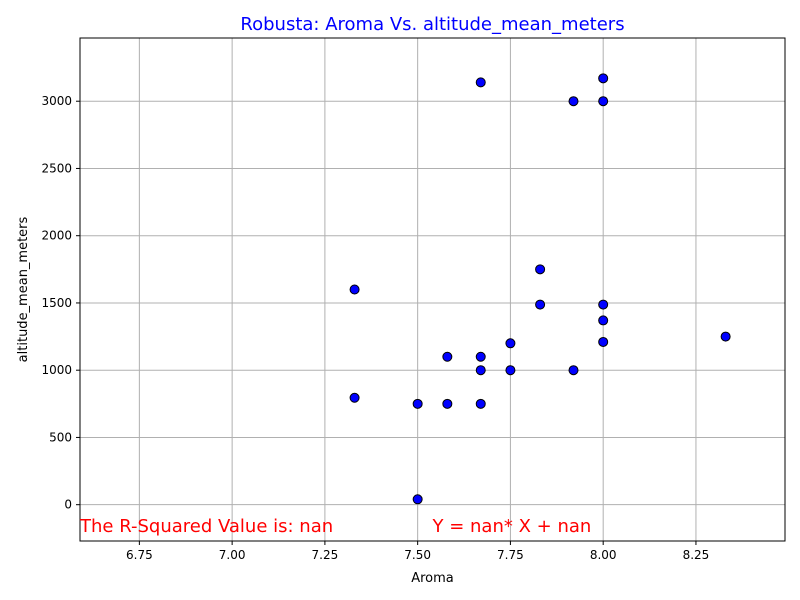 The height and width of the screenshot is (600, 800). I want to click on y-tick-label: 2500, so click(56, 168).